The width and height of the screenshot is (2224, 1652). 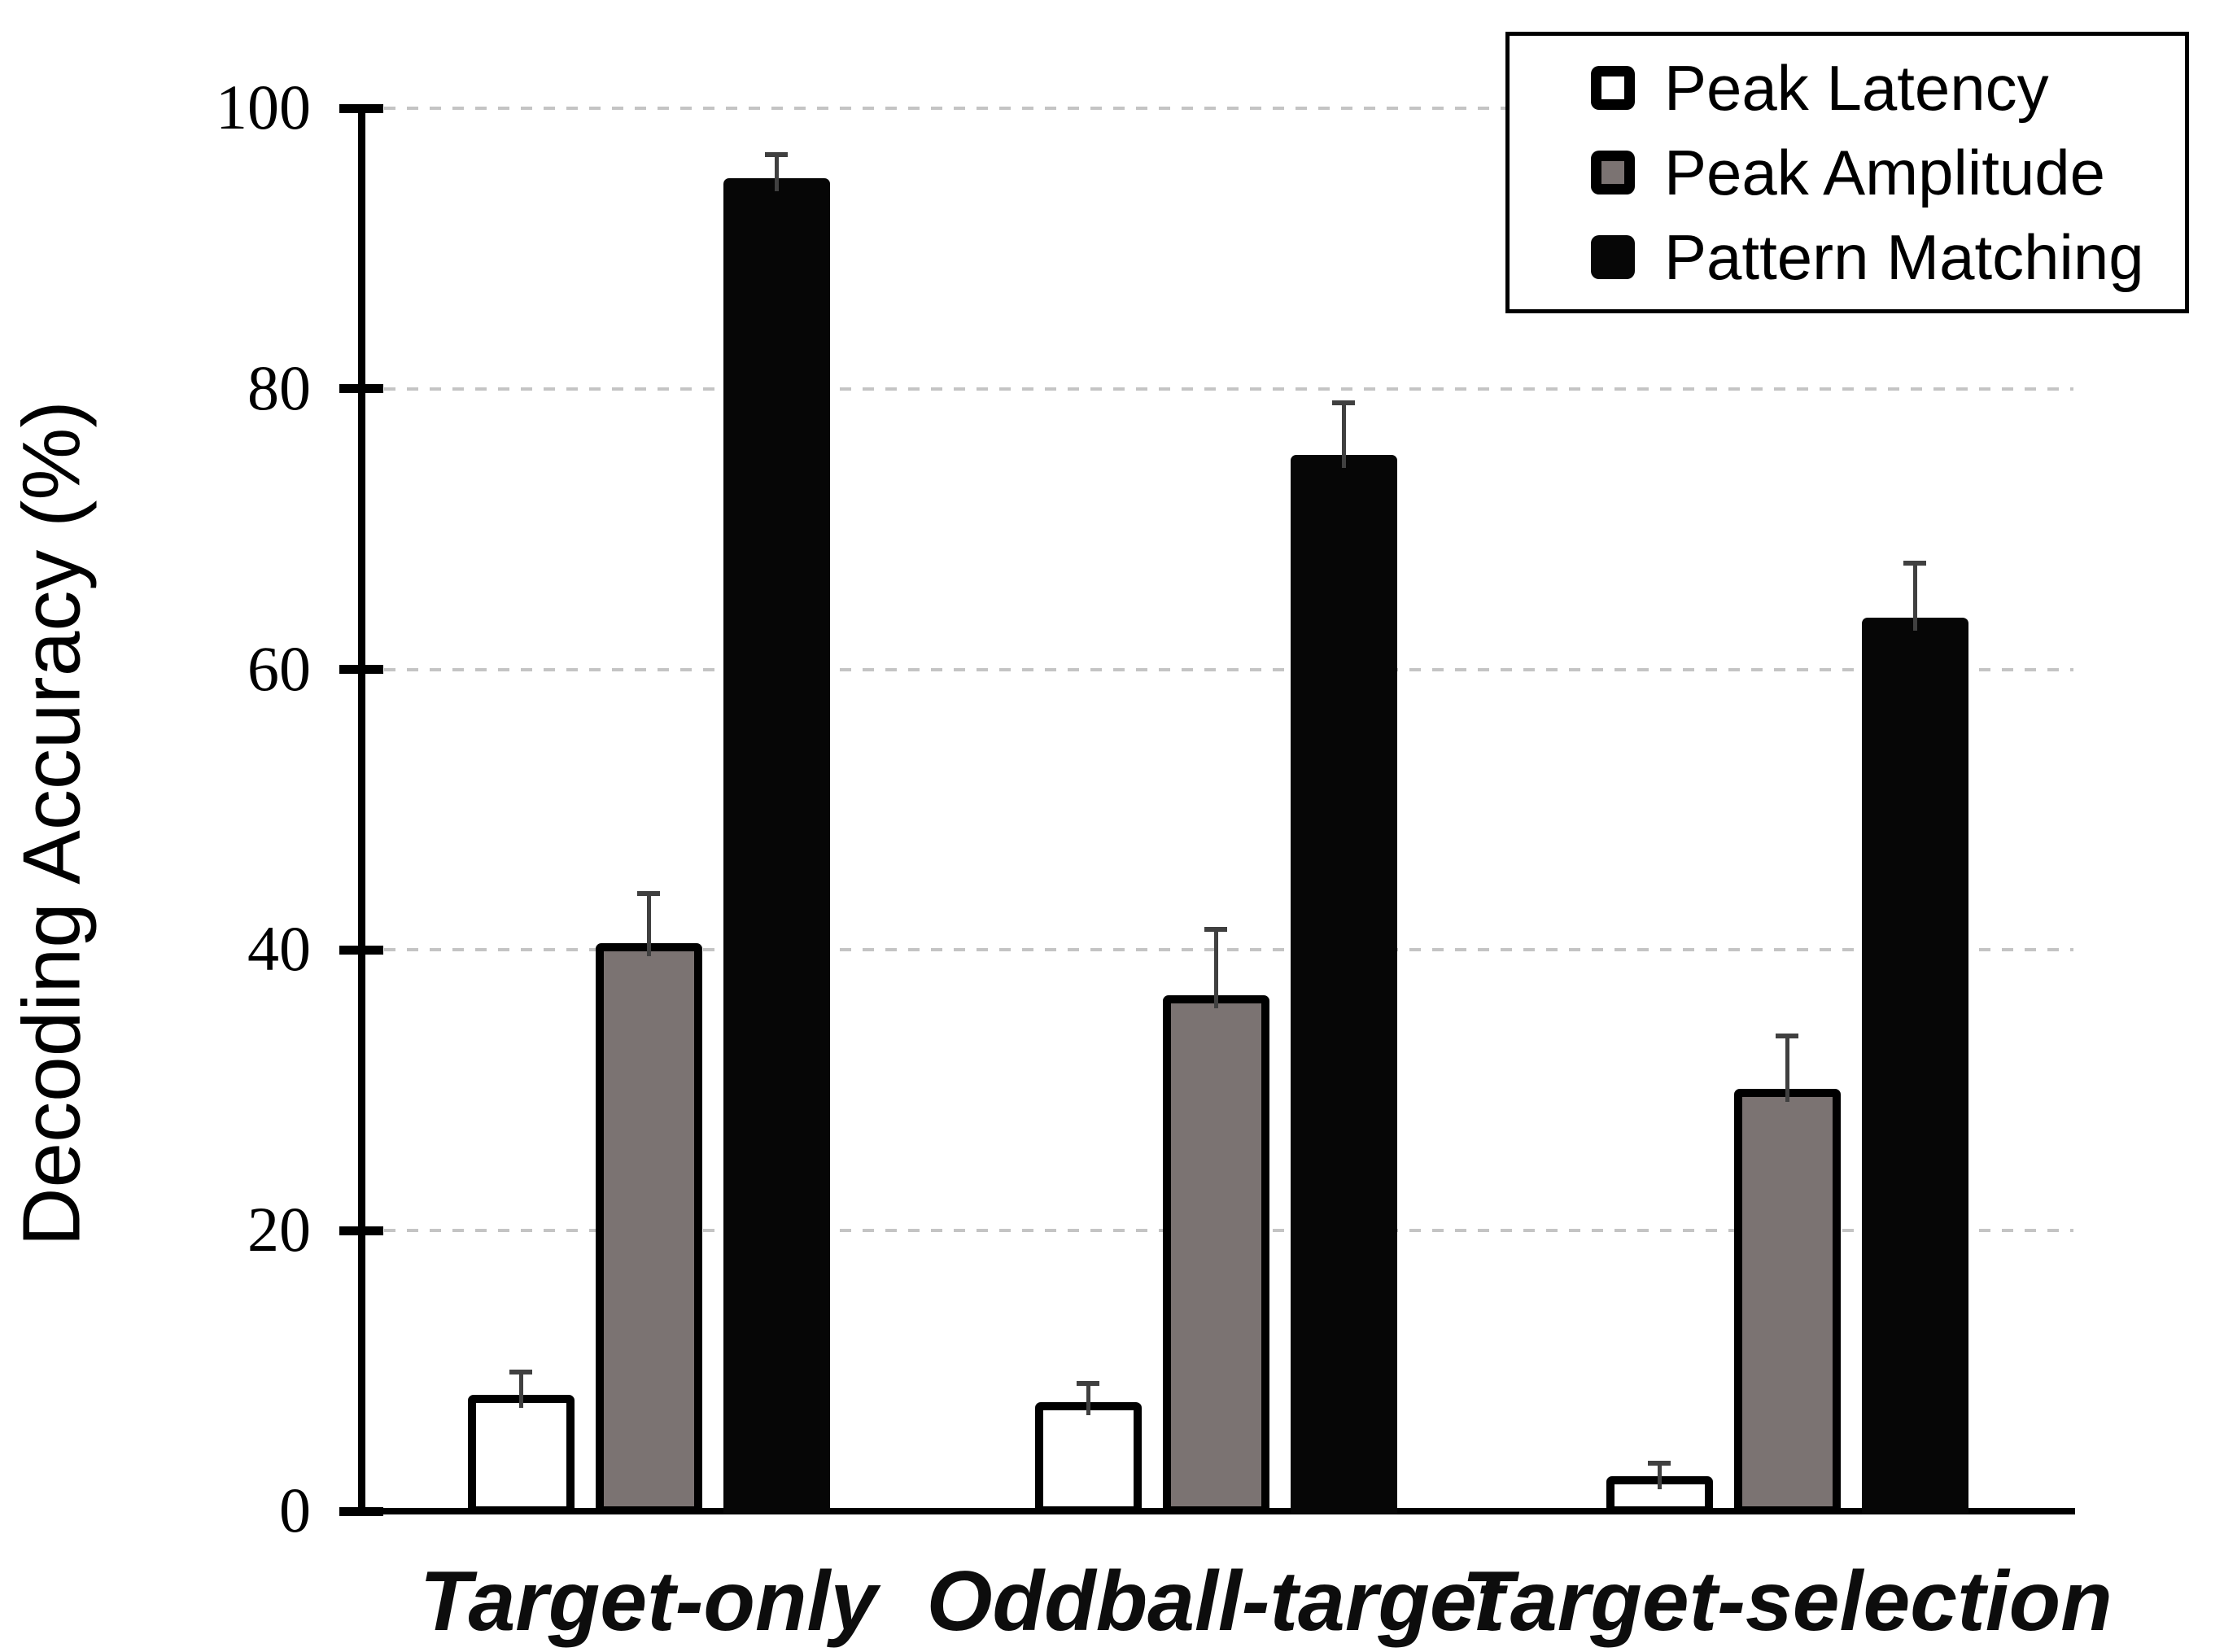 I want to click on legend-swatch-peak-amplitude-icon, so click(x=1613, y=172).